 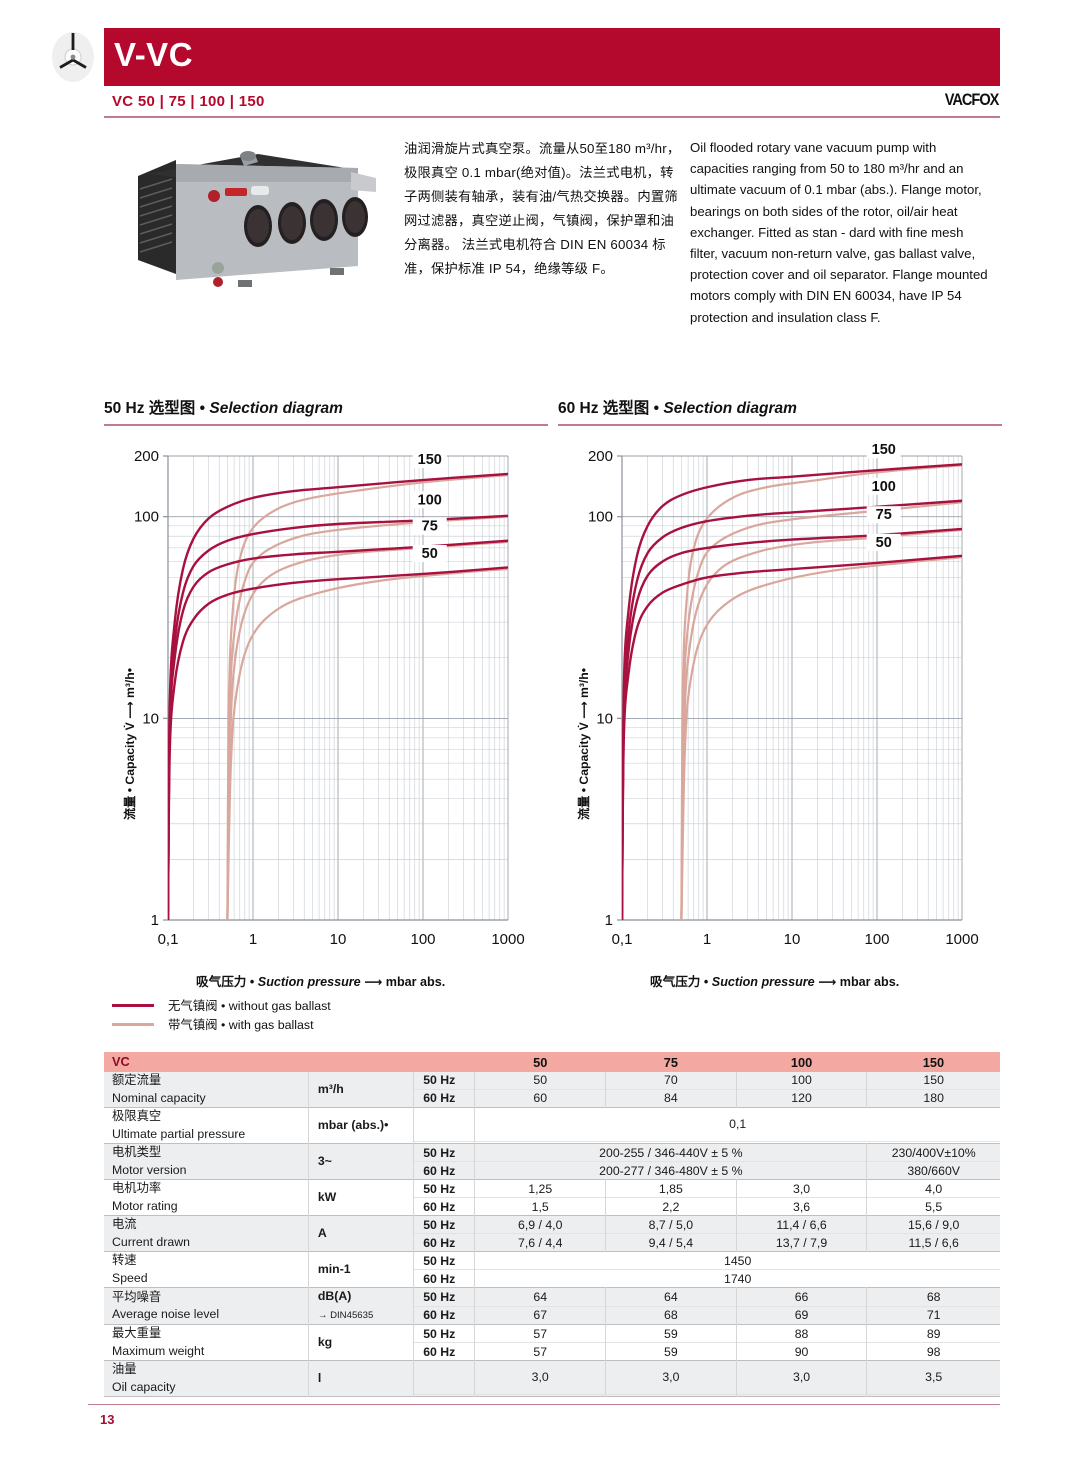 What do you see at coordinates (361, 1090) in the screenshot?
I see `table-row-unit: m³/h` at bounding box center [361, 1090].